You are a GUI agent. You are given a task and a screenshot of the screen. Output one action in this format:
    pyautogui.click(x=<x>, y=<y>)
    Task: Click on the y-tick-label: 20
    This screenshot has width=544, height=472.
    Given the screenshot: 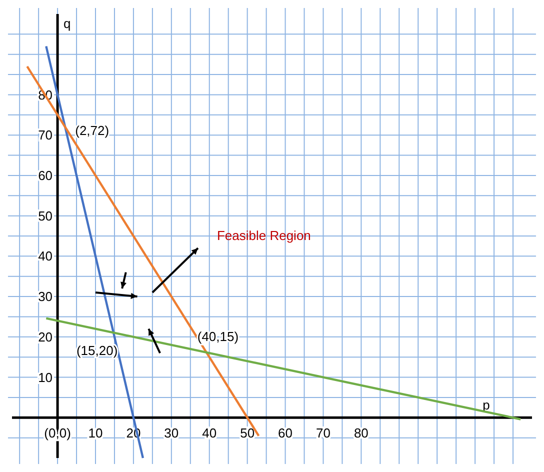 What is the action you would take?
    pyautogui.click(x=45, y=336)
    